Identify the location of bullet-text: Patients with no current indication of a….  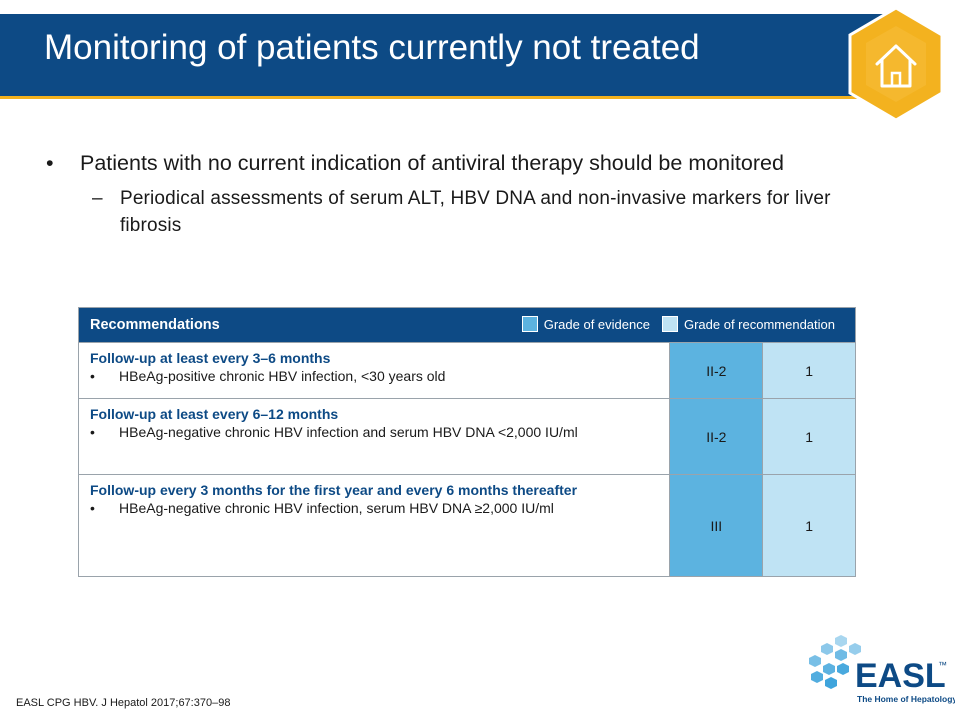
(432, 163).